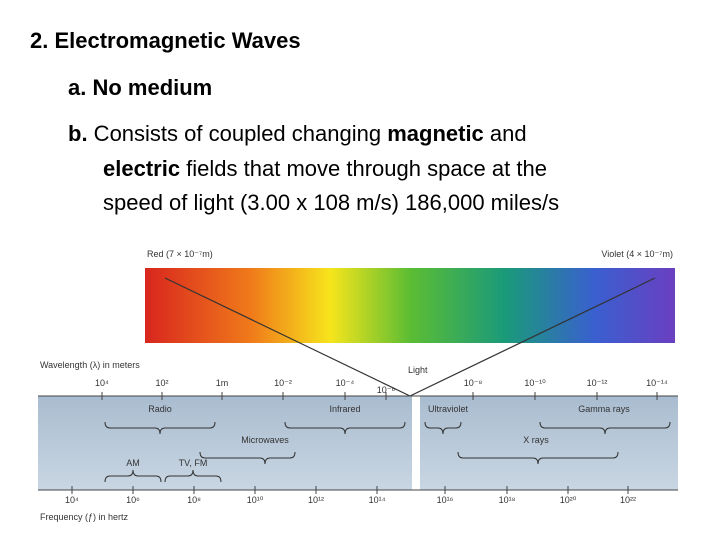 This screenshot has width=720, height=540. What do you see at coordinates (657, 383) in the screenshot?
I see `wavelength-tick-label: 10⁻¹⁴` at bounding box center [657, 383].